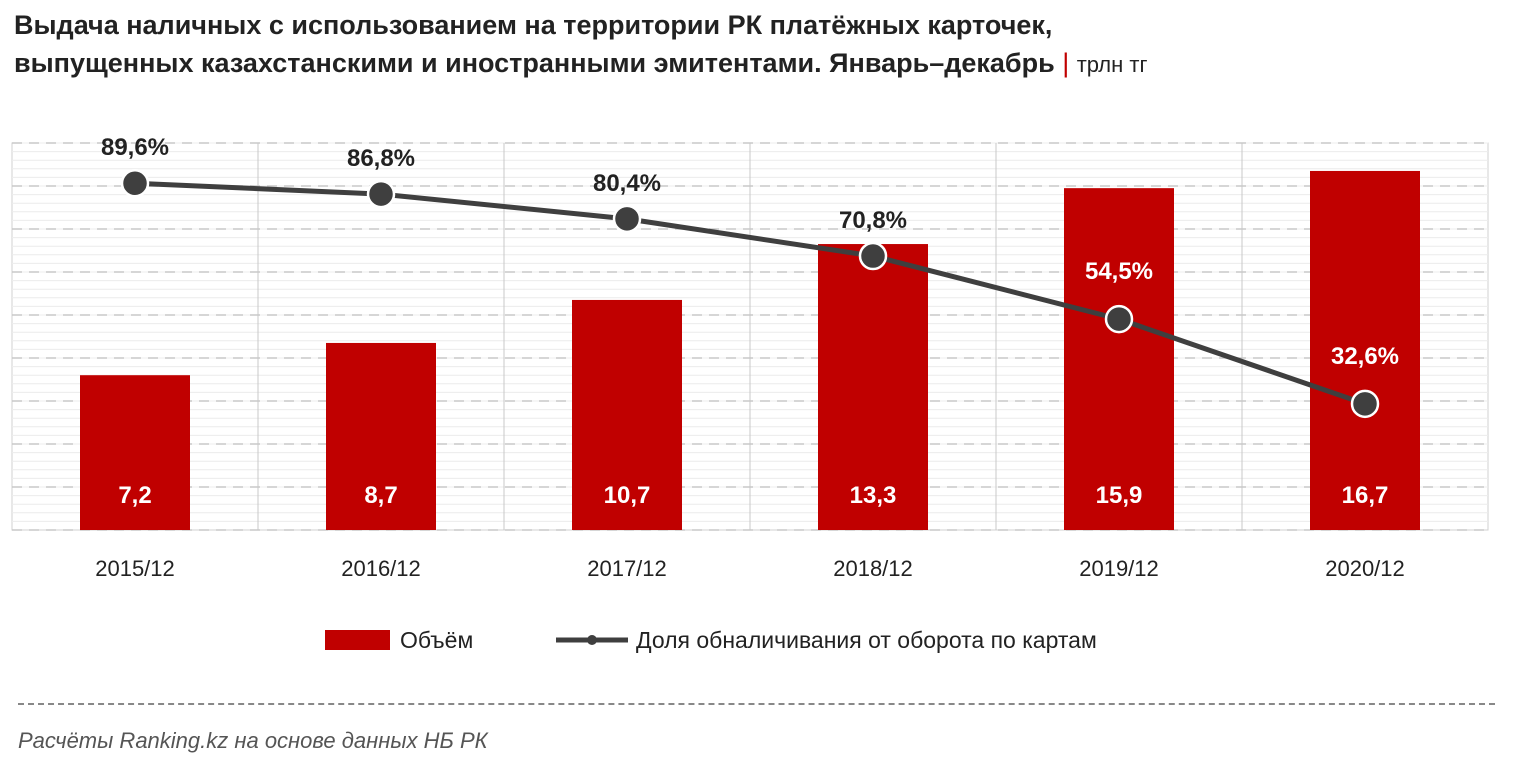 This screenshot has width=1515, height=775. Describe the element at coordinates (135, 568) in the screenshot. I see `x-tick-label: 2015/12` at that location.